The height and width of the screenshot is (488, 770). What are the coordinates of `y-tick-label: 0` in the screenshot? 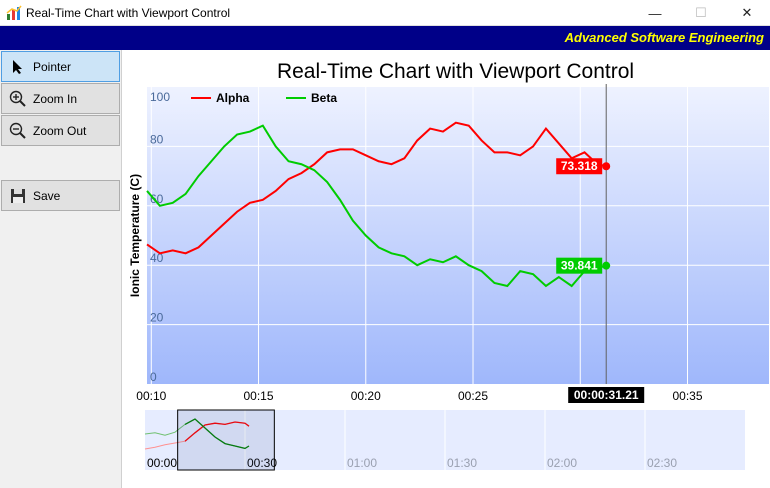 It's located at (153, 377).